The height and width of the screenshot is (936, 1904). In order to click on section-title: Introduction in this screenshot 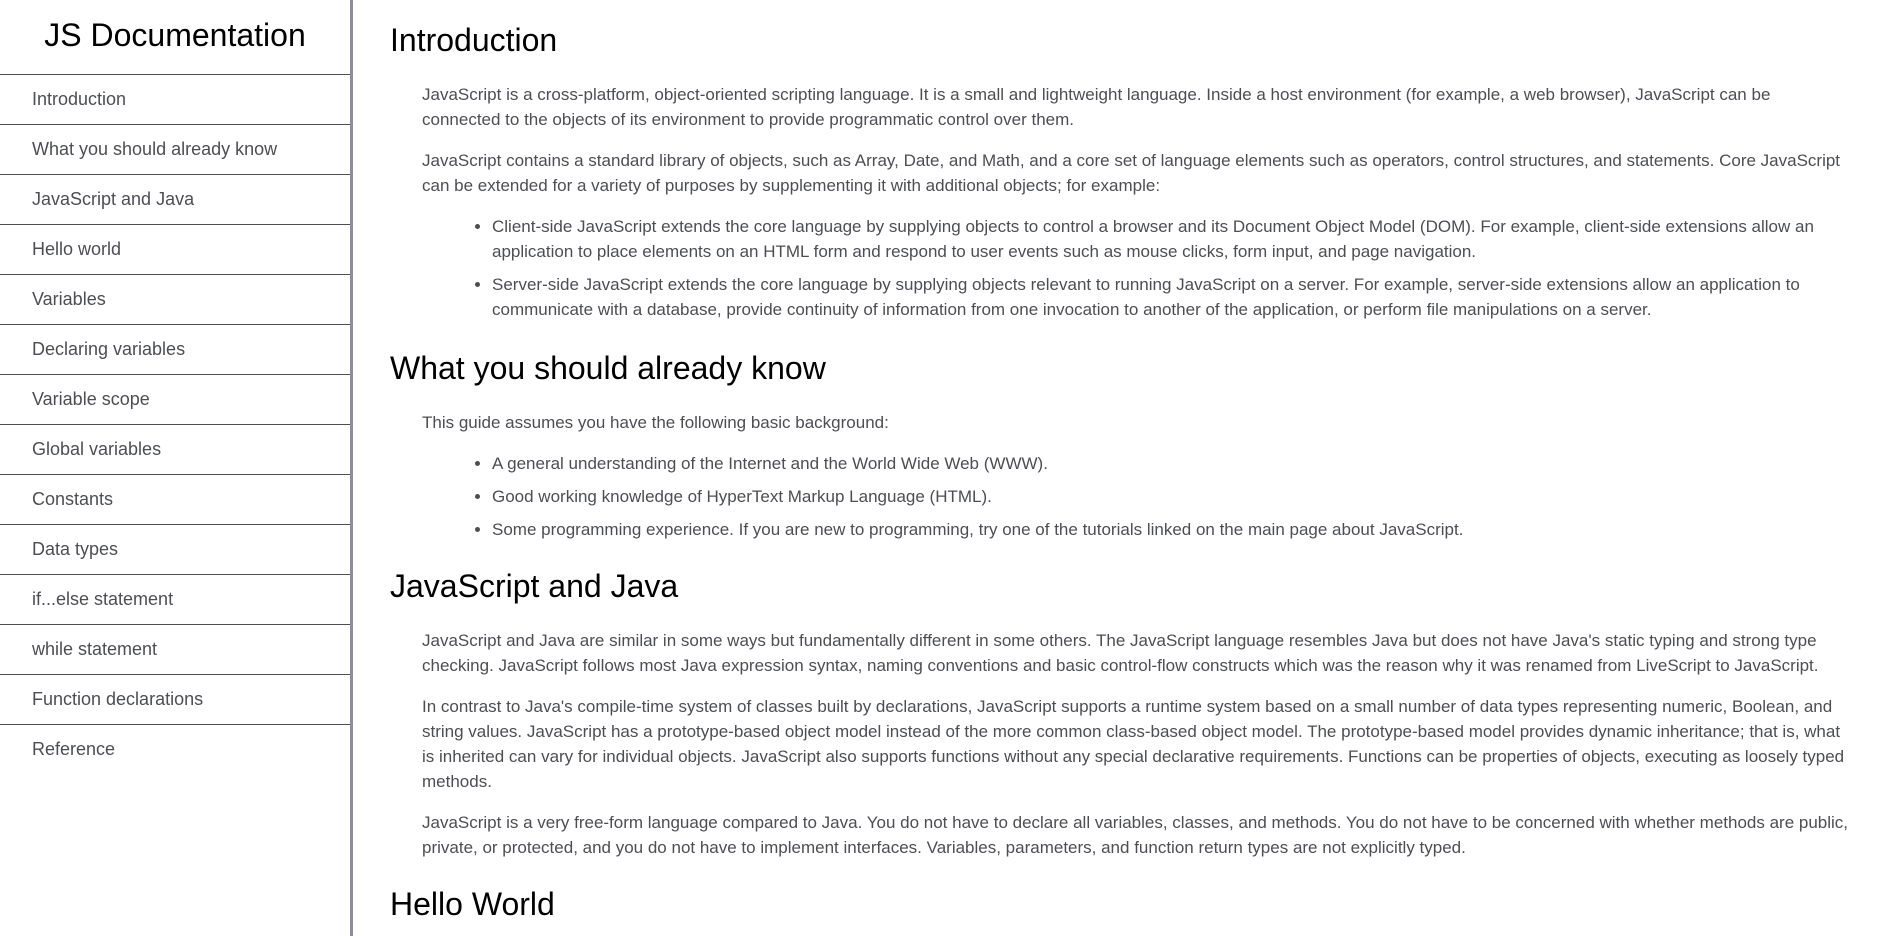, I will do `click(474, 40)`.